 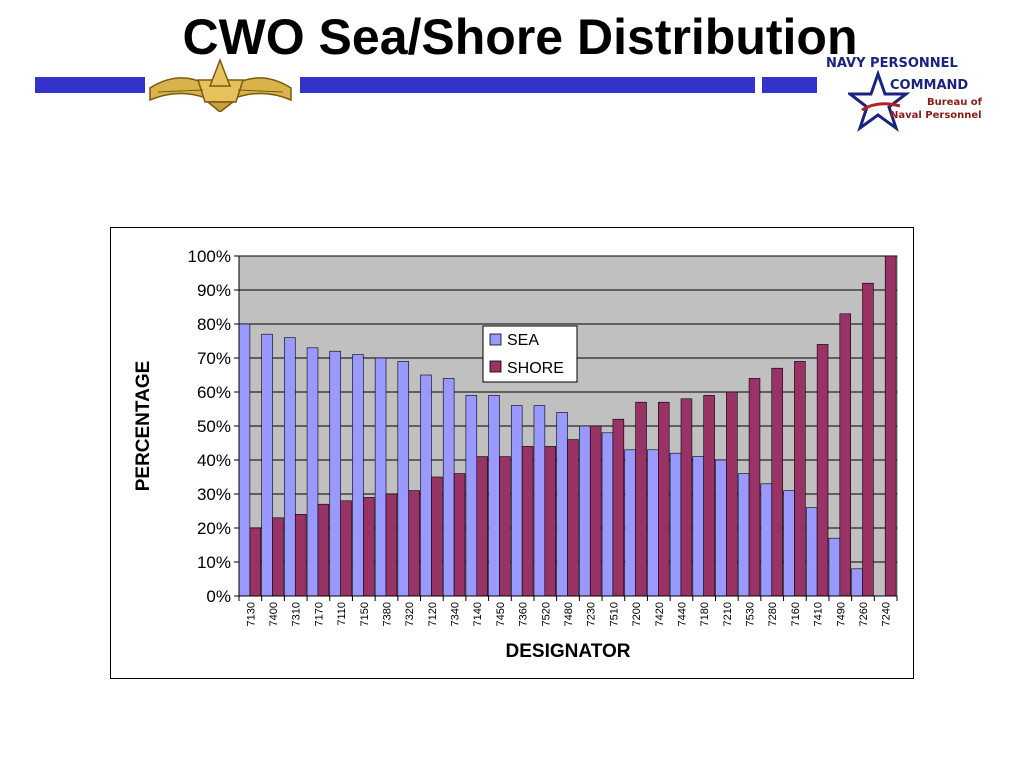 What do you see at coordinates (751, 614) in the screenshot?
I see `x-tick-label: 7530` at bounding box center [751, 614].